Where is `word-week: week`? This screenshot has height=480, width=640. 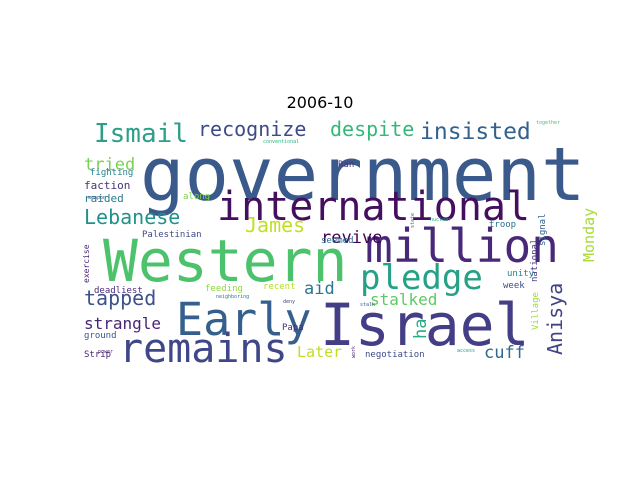 word-week: week is located at coordinates (514, 286).